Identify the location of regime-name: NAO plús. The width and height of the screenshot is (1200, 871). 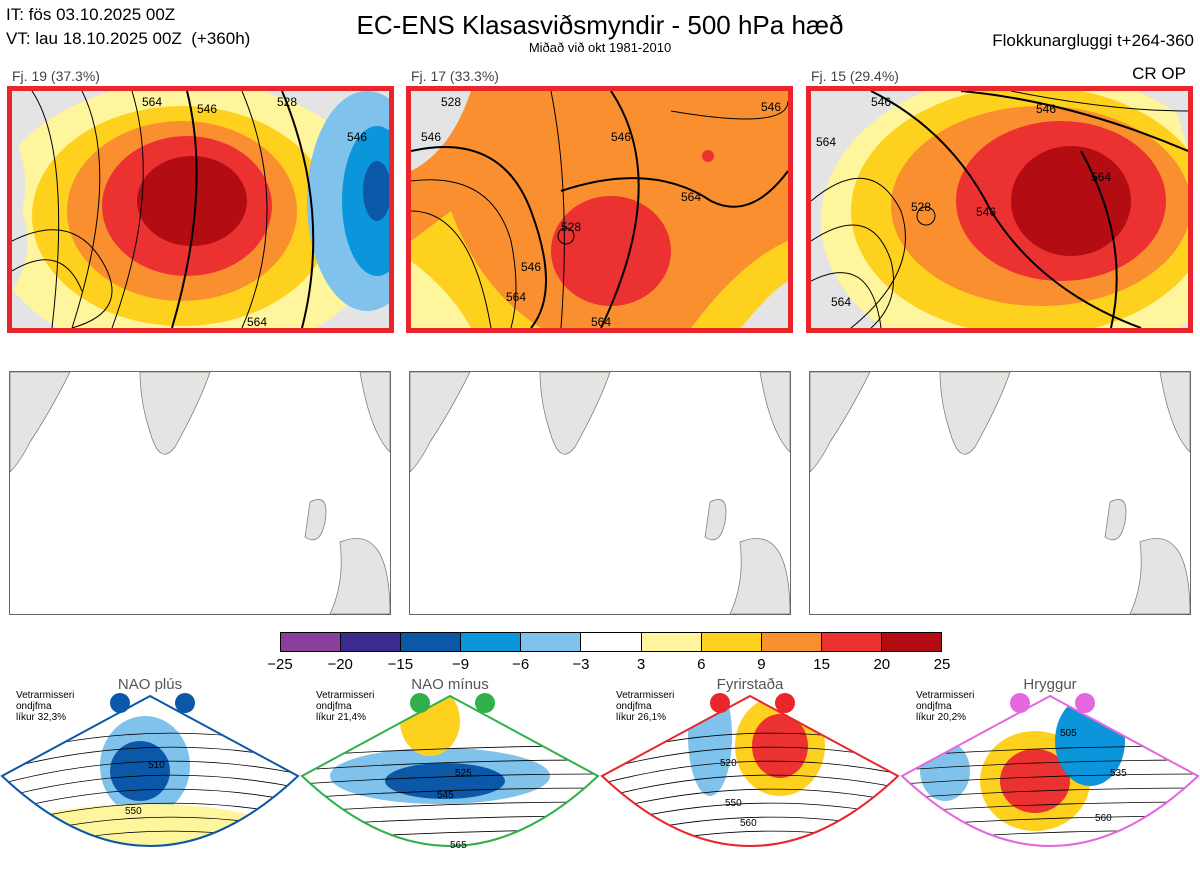
(150, 684).